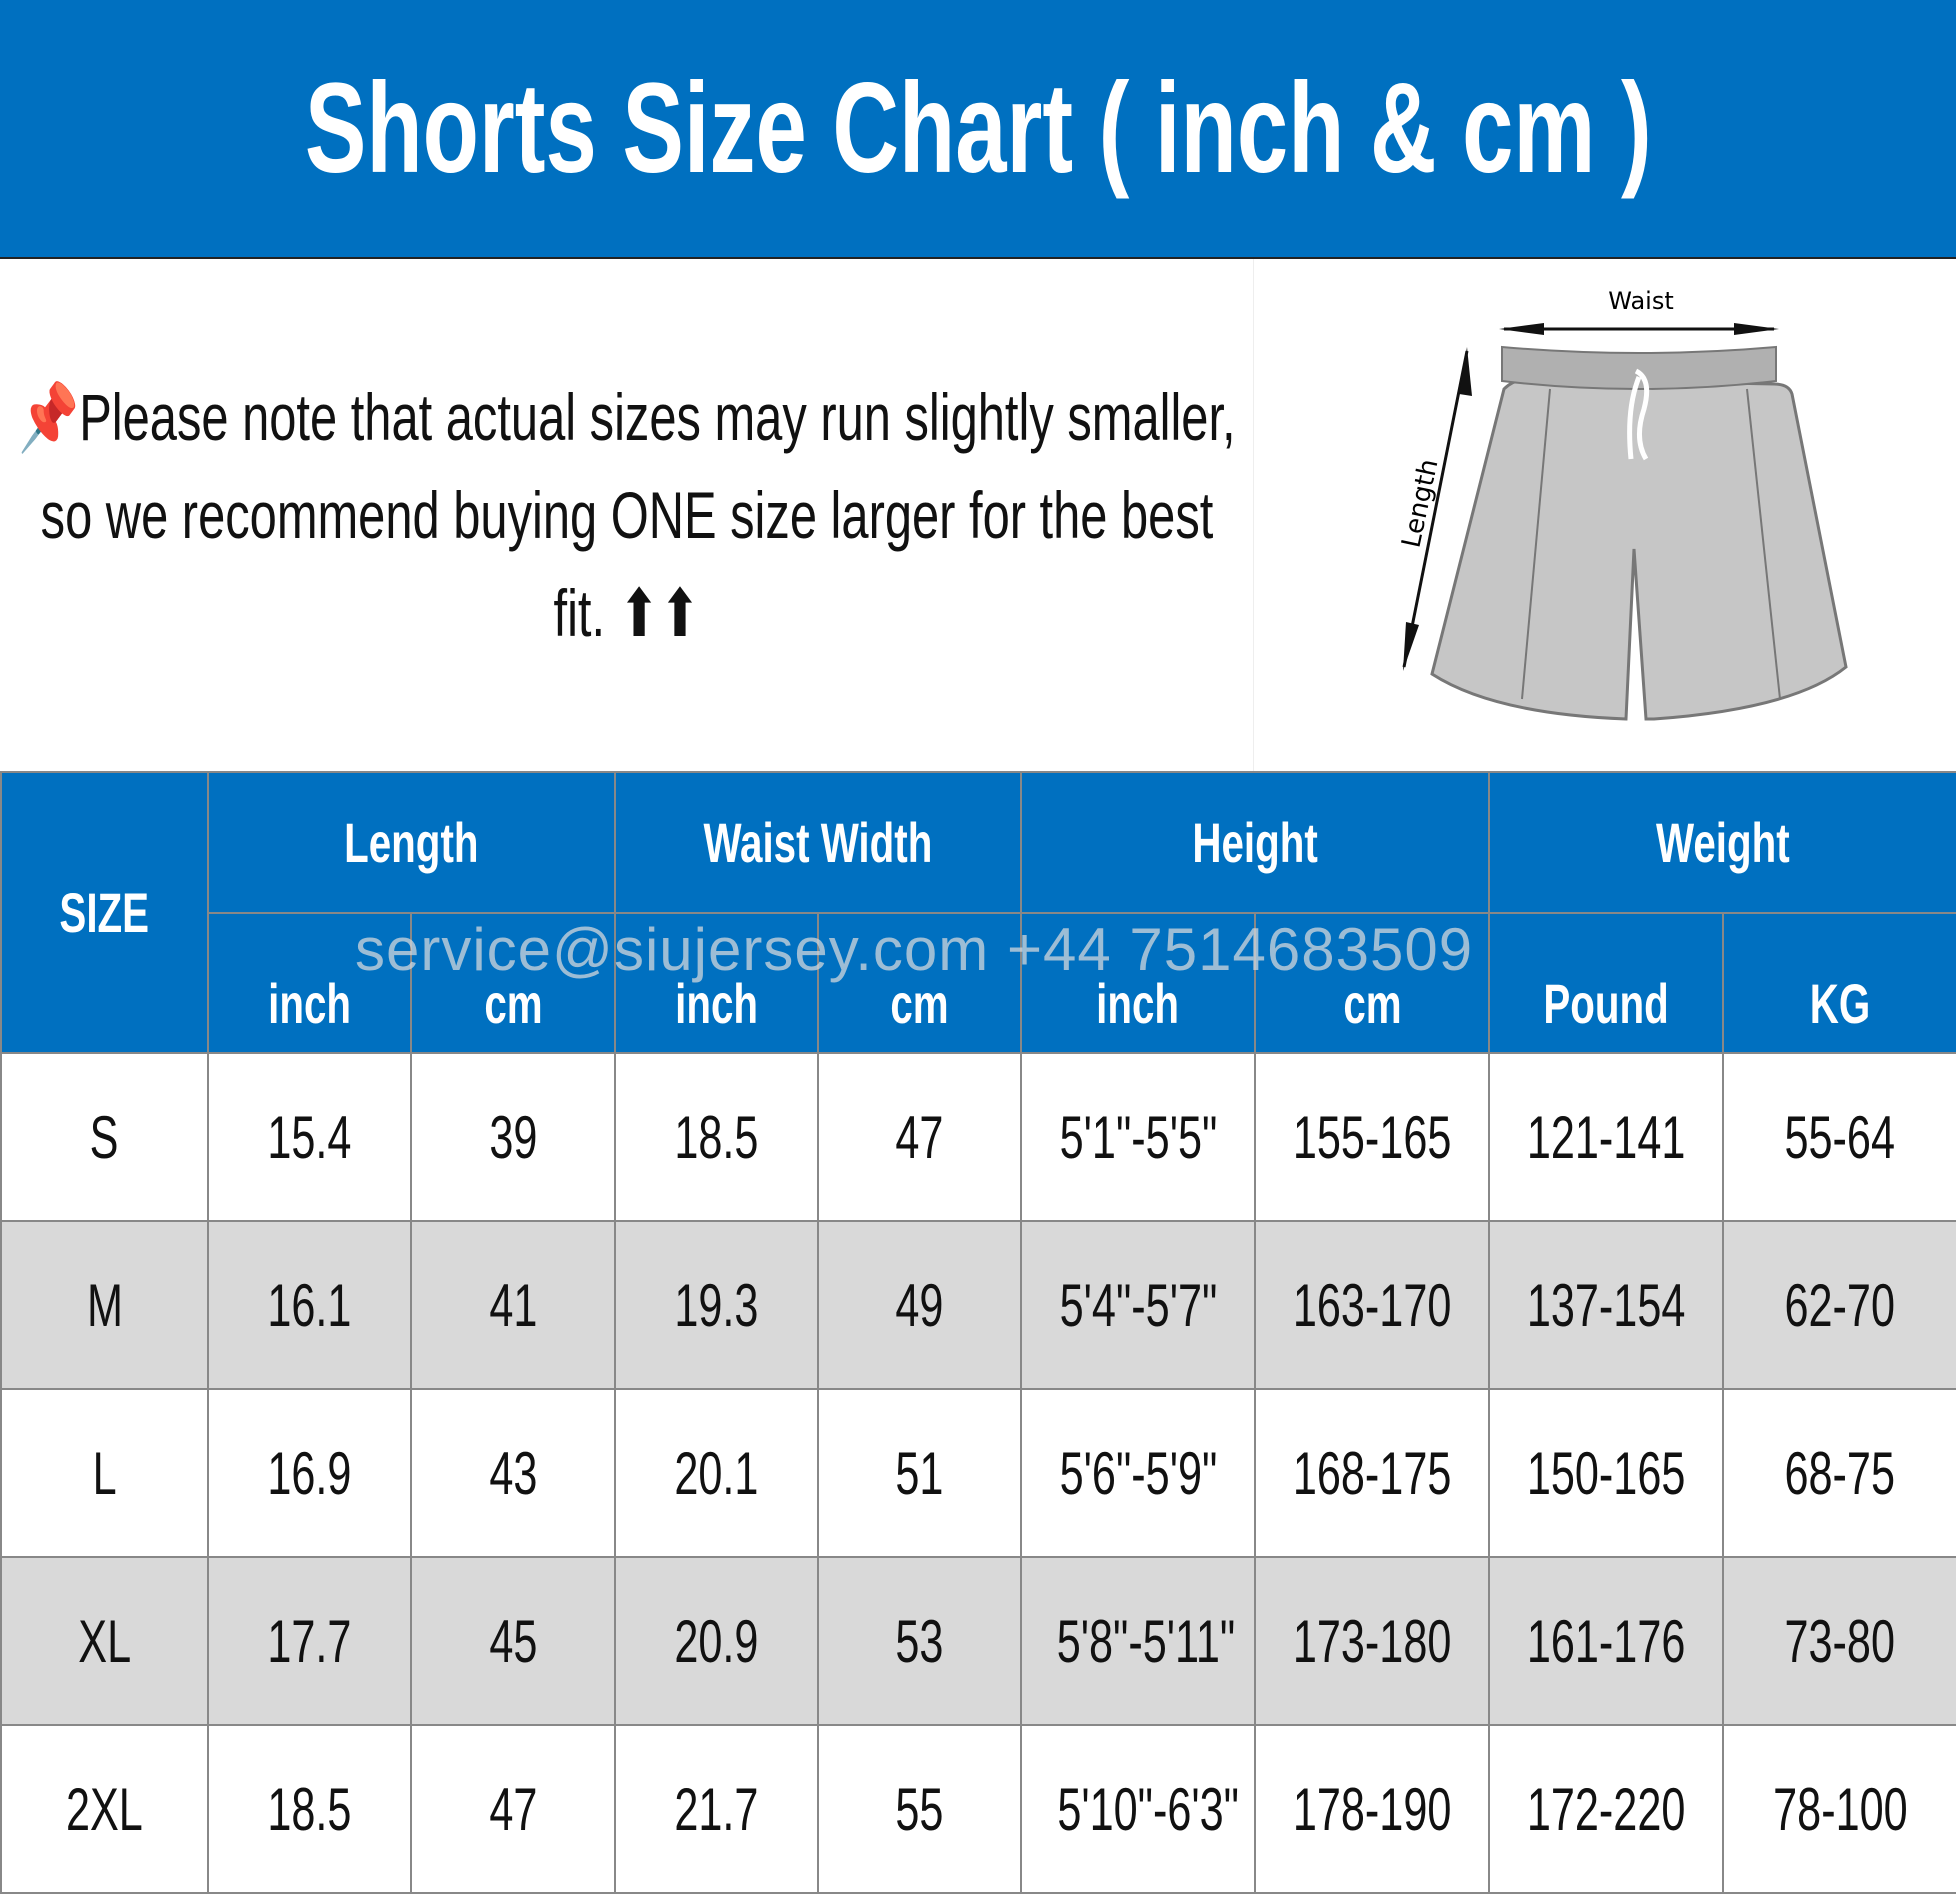 Image resolution: width=1956 pixels, height=1894 pixels. What do you see at coordinates (104, 1473) in the screenshot?
I see `size-cell: L` at bounding box center [104, 1473].